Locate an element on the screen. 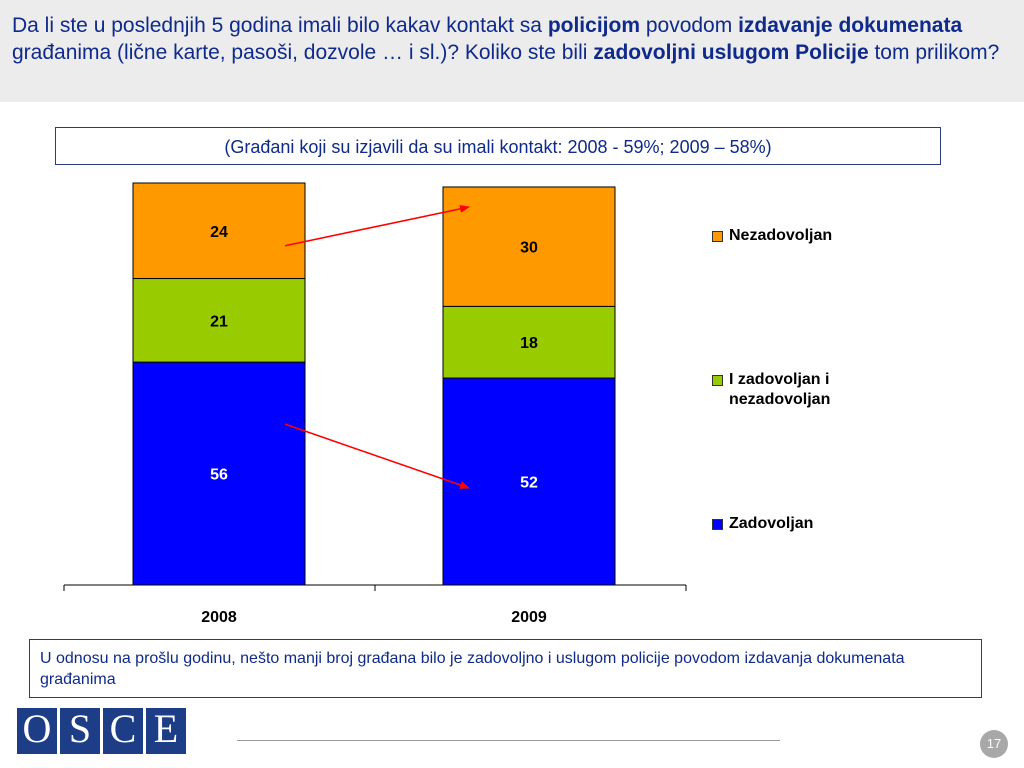 This screenshot has width=1024, height=768. data-label: 30 is located at coordinates (529, 248).